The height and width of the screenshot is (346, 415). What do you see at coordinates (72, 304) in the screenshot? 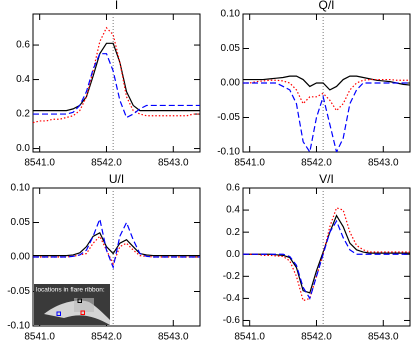
I see `inset: locations in flare ribbon:` at bounding box center [72, 304].